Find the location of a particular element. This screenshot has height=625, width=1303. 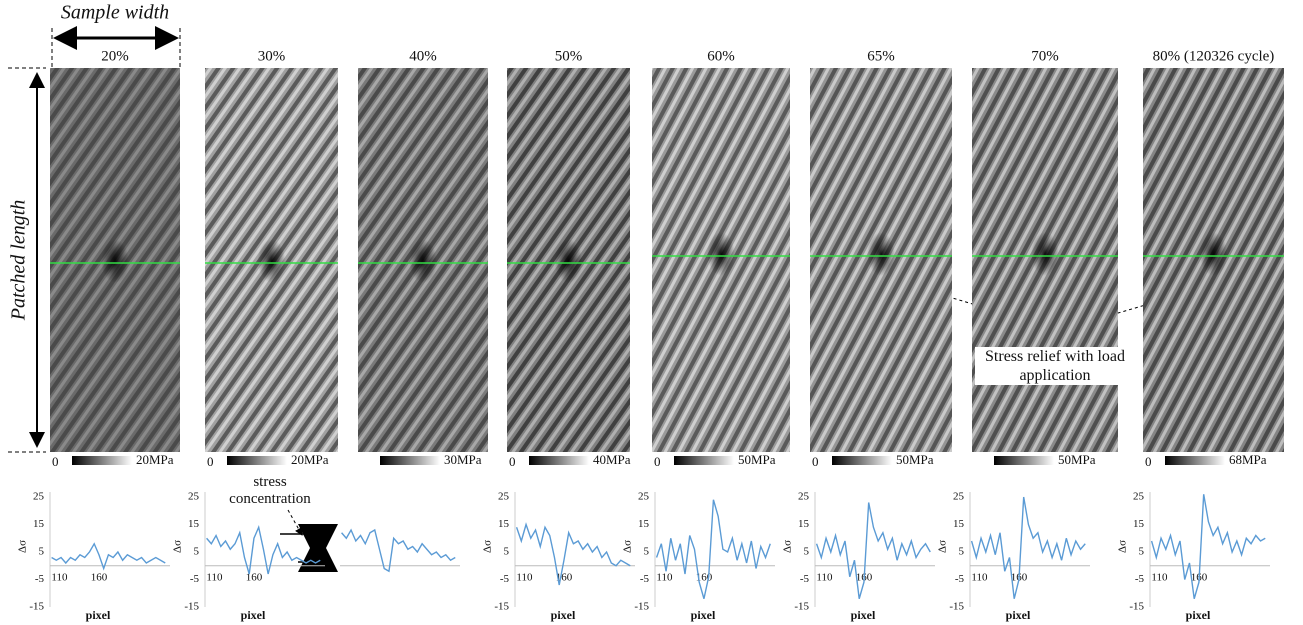

panel-label: 60% is located at coordinates (721, 56).